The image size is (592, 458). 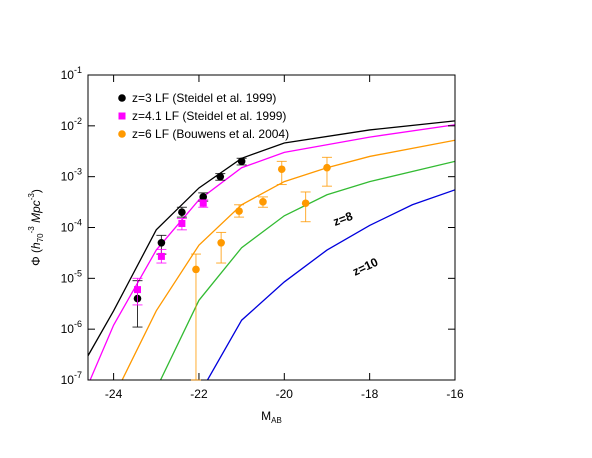 I want to click on annotation: z=10, so click(x=365, y=267).